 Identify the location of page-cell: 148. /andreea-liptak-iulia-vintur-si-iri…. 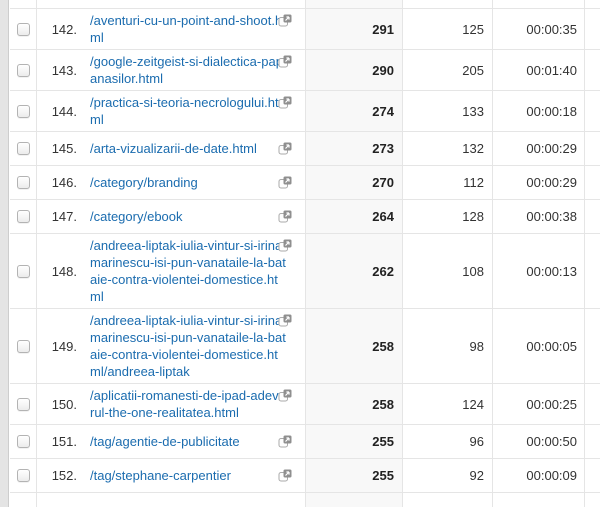
(171, 271).